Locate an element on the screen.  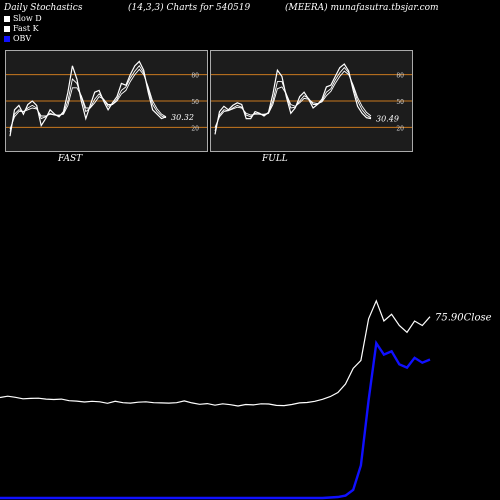
fast-level-50-label: 50 is located at coordinates (195, 102).